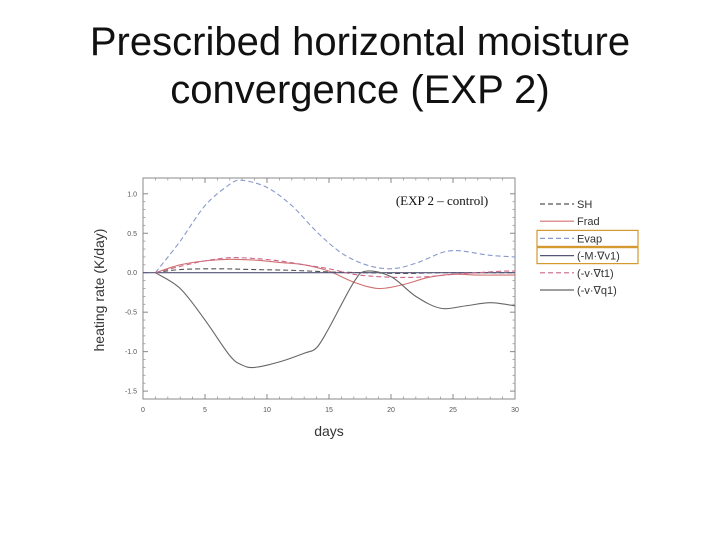 This screenshot has height=540, width=720. Describe the element at coordinates (595, 274) in the screenshot. I see `legend-label-5: (-v·∇t1)` at that location.